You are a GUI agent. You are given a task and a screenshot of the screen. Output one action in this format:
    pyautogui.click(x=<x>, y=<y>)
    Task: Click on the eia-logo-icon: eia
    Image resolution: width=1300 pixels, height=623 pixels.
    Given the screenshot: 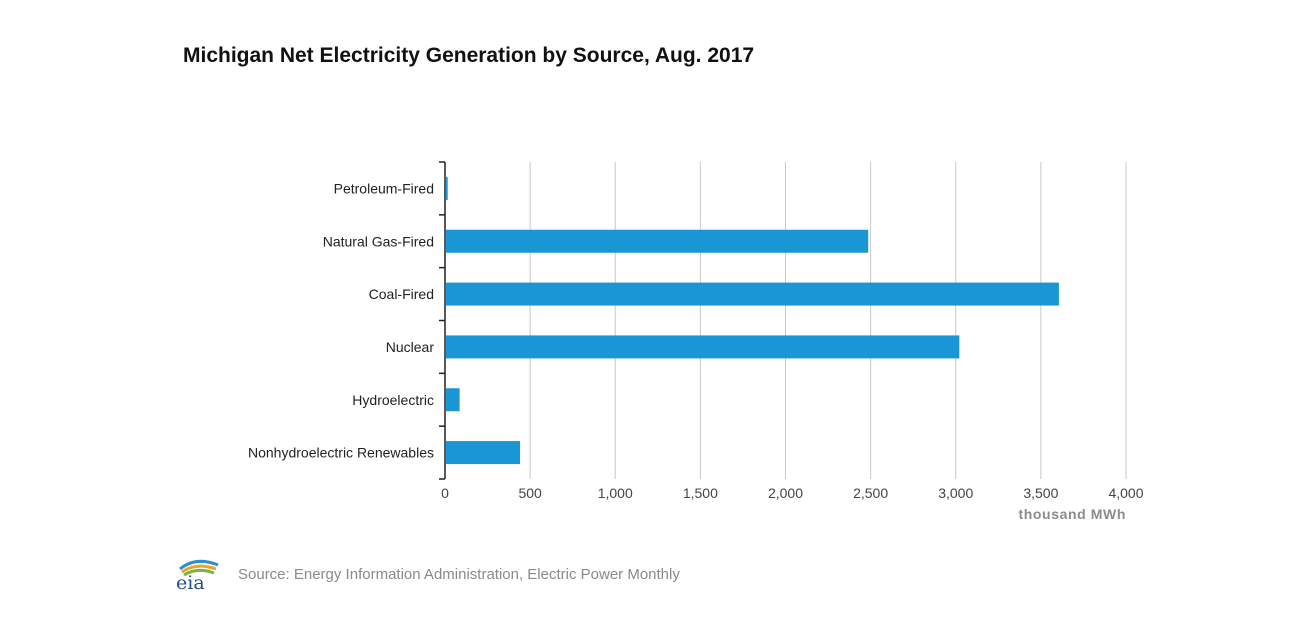 What is the action you would take?
    pyautogui.click(x=197, y=575)
    